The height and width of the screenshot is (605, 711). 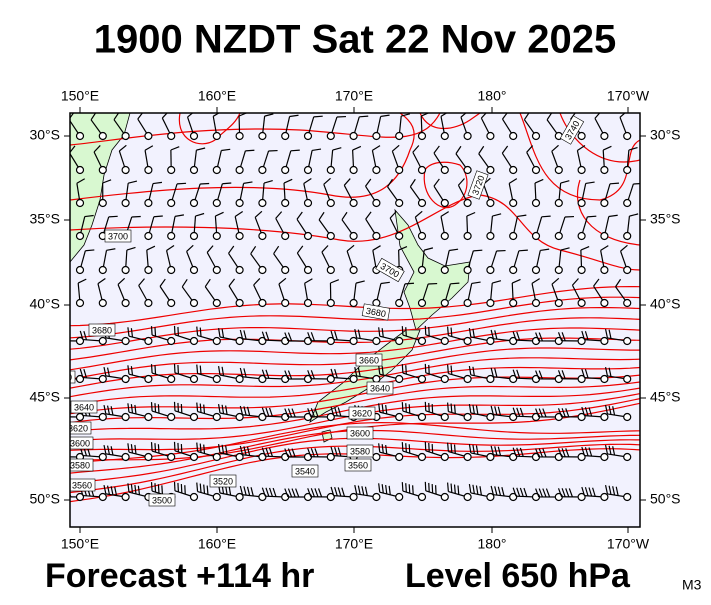 What do you see at coordinates (354, 544) in the screenshot?
I see `lon-label-bottom: 170°E` at bounding box center [354, 544].